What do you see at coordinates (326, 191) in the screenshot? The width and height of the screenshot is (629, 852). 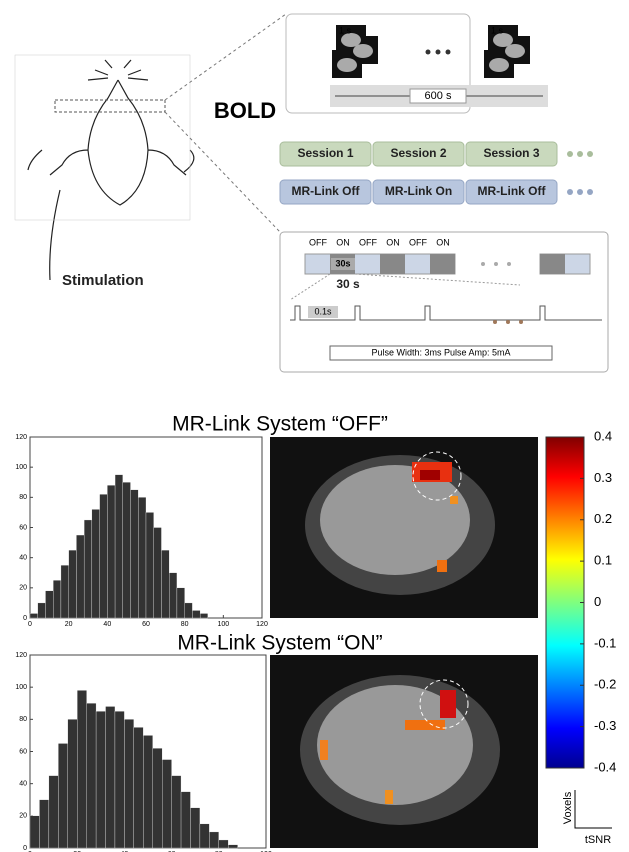 I see `row-label: MR-Link Off` at bounding box center [326, 191].